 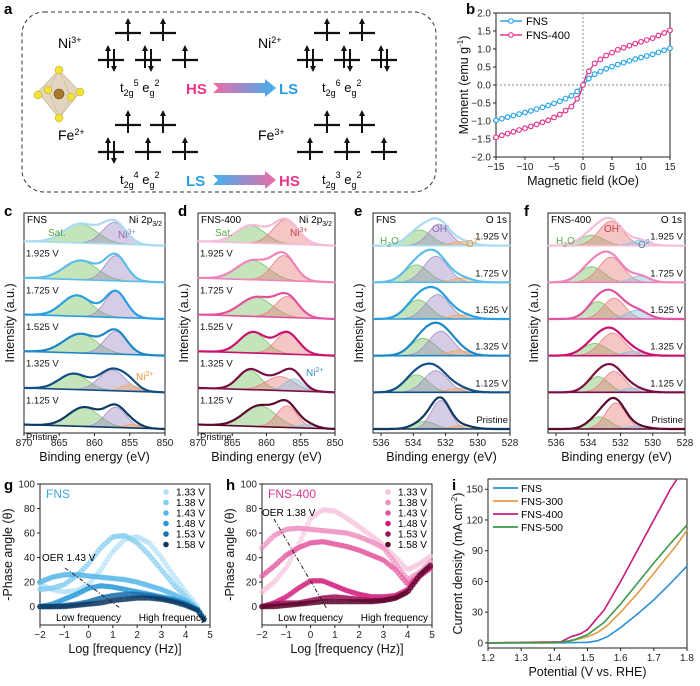 I want to click on trace-label: 1.725 V, so click(x=42, y=290).